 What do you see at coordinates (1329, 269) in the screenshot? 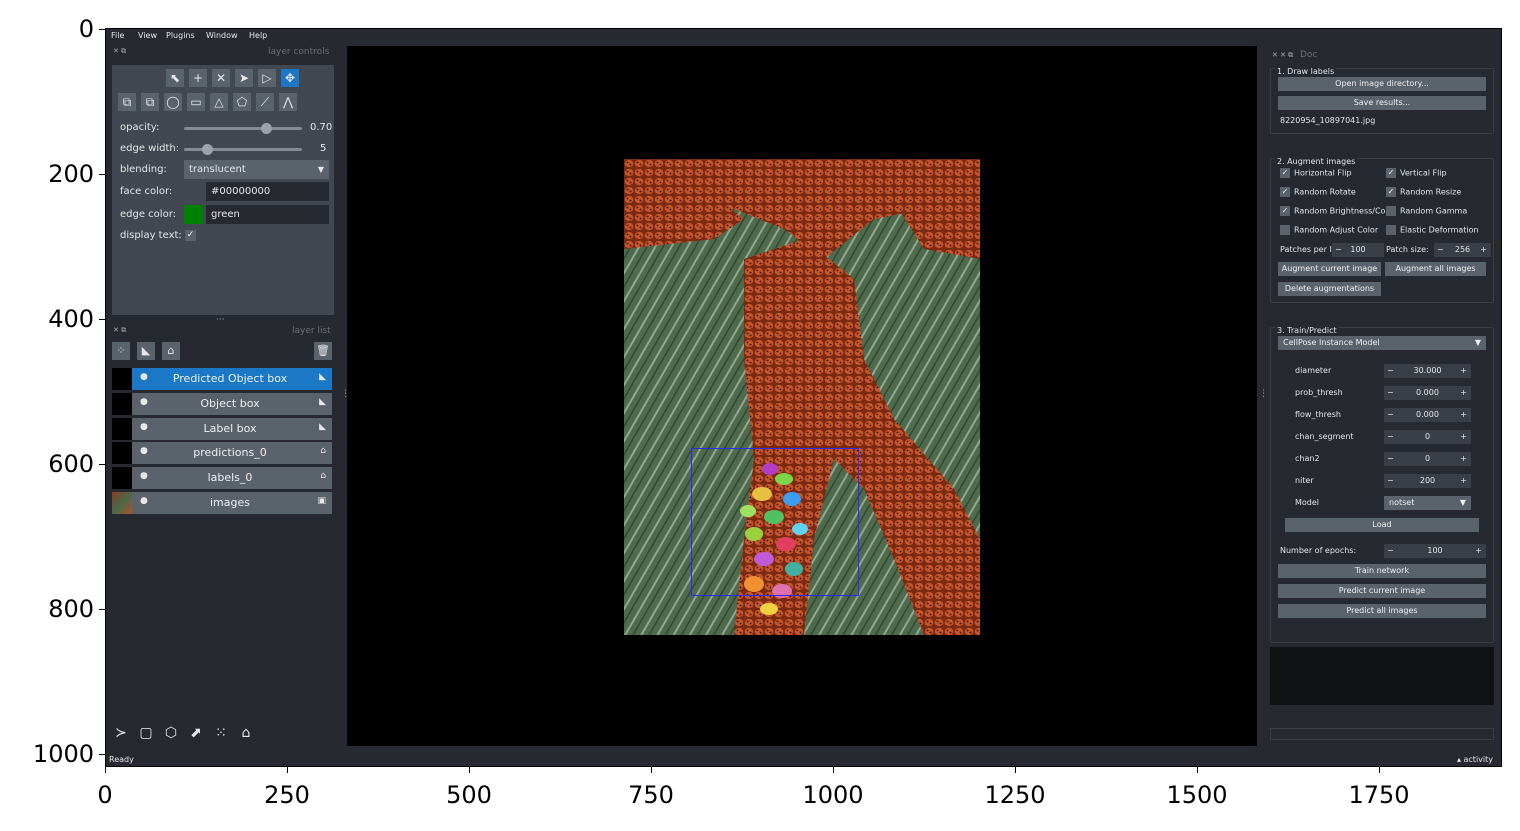
I see `augment-current-image-button: Augment current image` at bounding box center [1329, 269].